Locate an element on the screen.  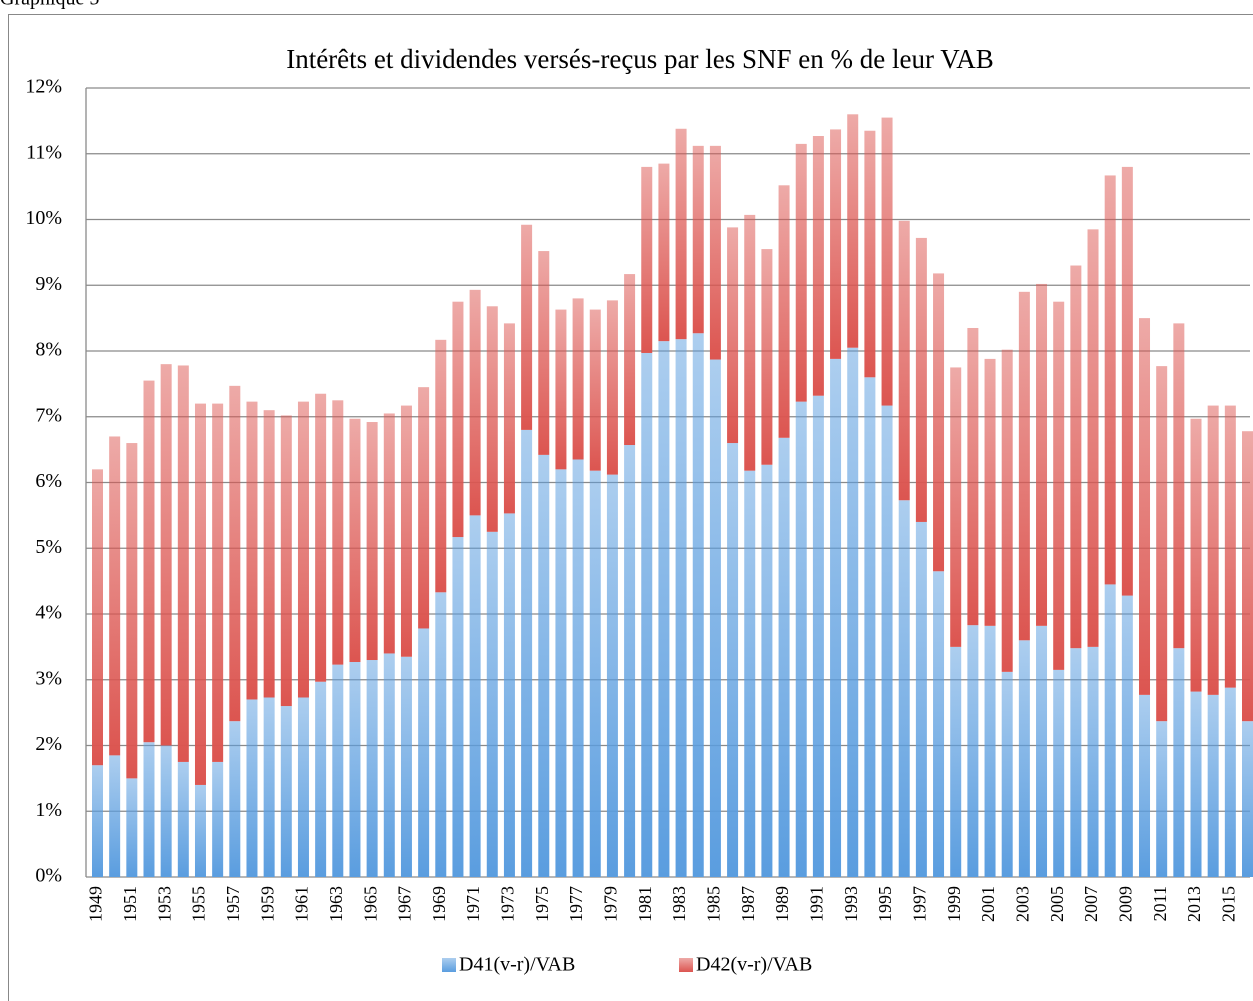
x-tick-label: 1989 is located at coordinates (782, 904).